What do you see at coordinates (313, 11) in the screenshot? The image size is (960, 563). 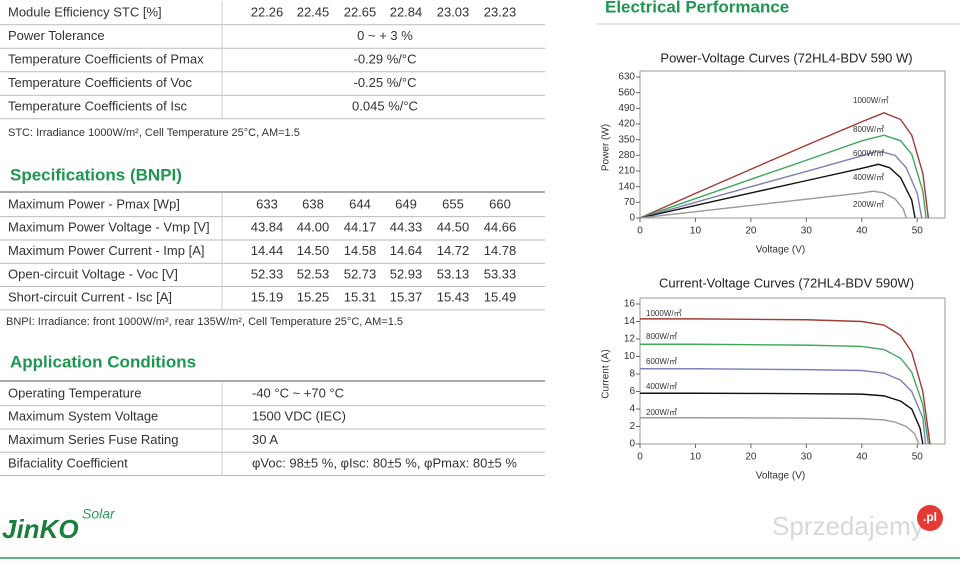 I see `cell-value: 22.45` at bounding box center [313, 11].